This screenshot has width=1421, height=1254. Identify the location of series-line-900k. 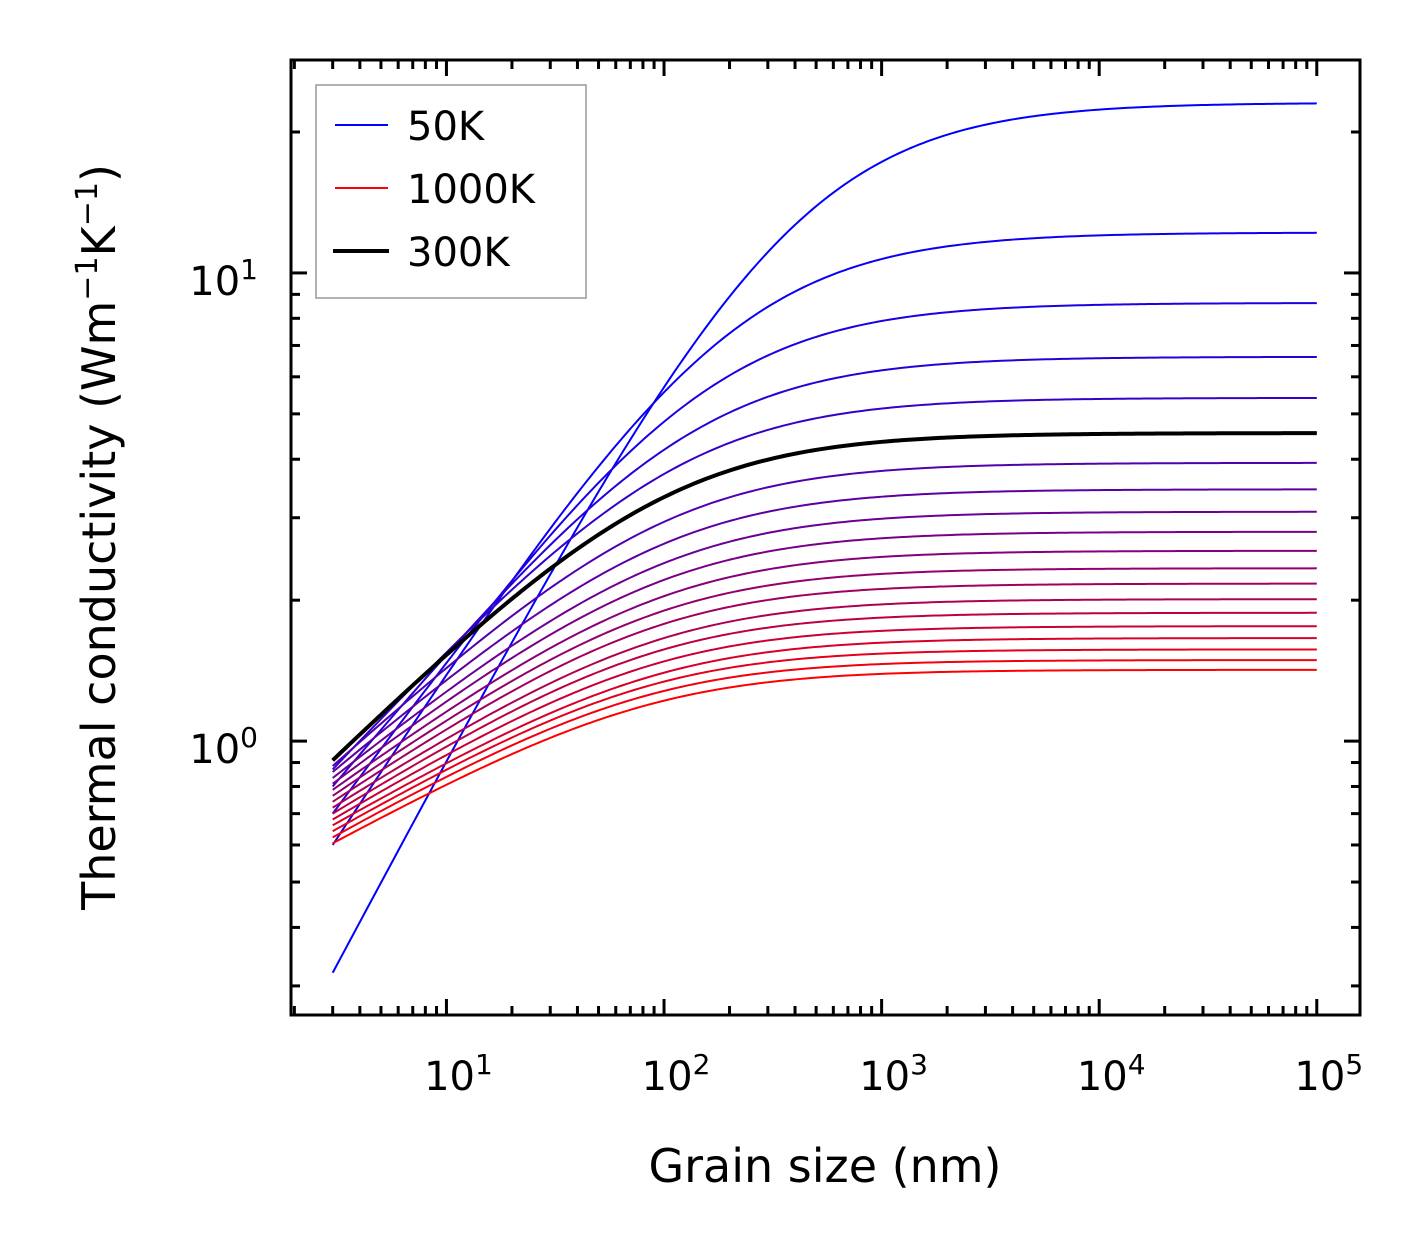
(824, 740).